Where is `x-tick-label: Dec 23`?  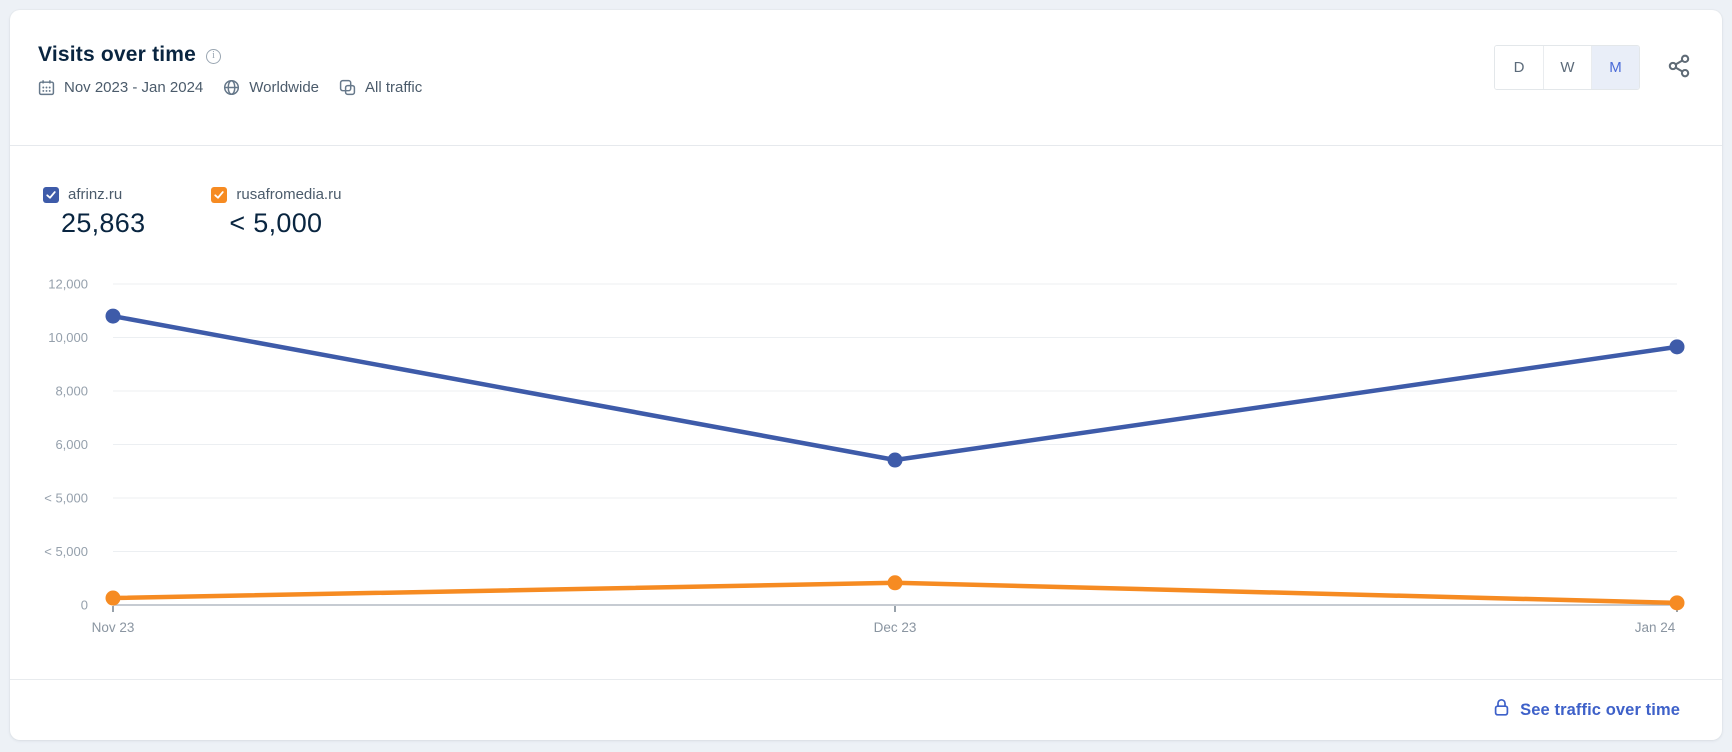 x-tick-label: Dec 23 is located at coordinates (895, 627).